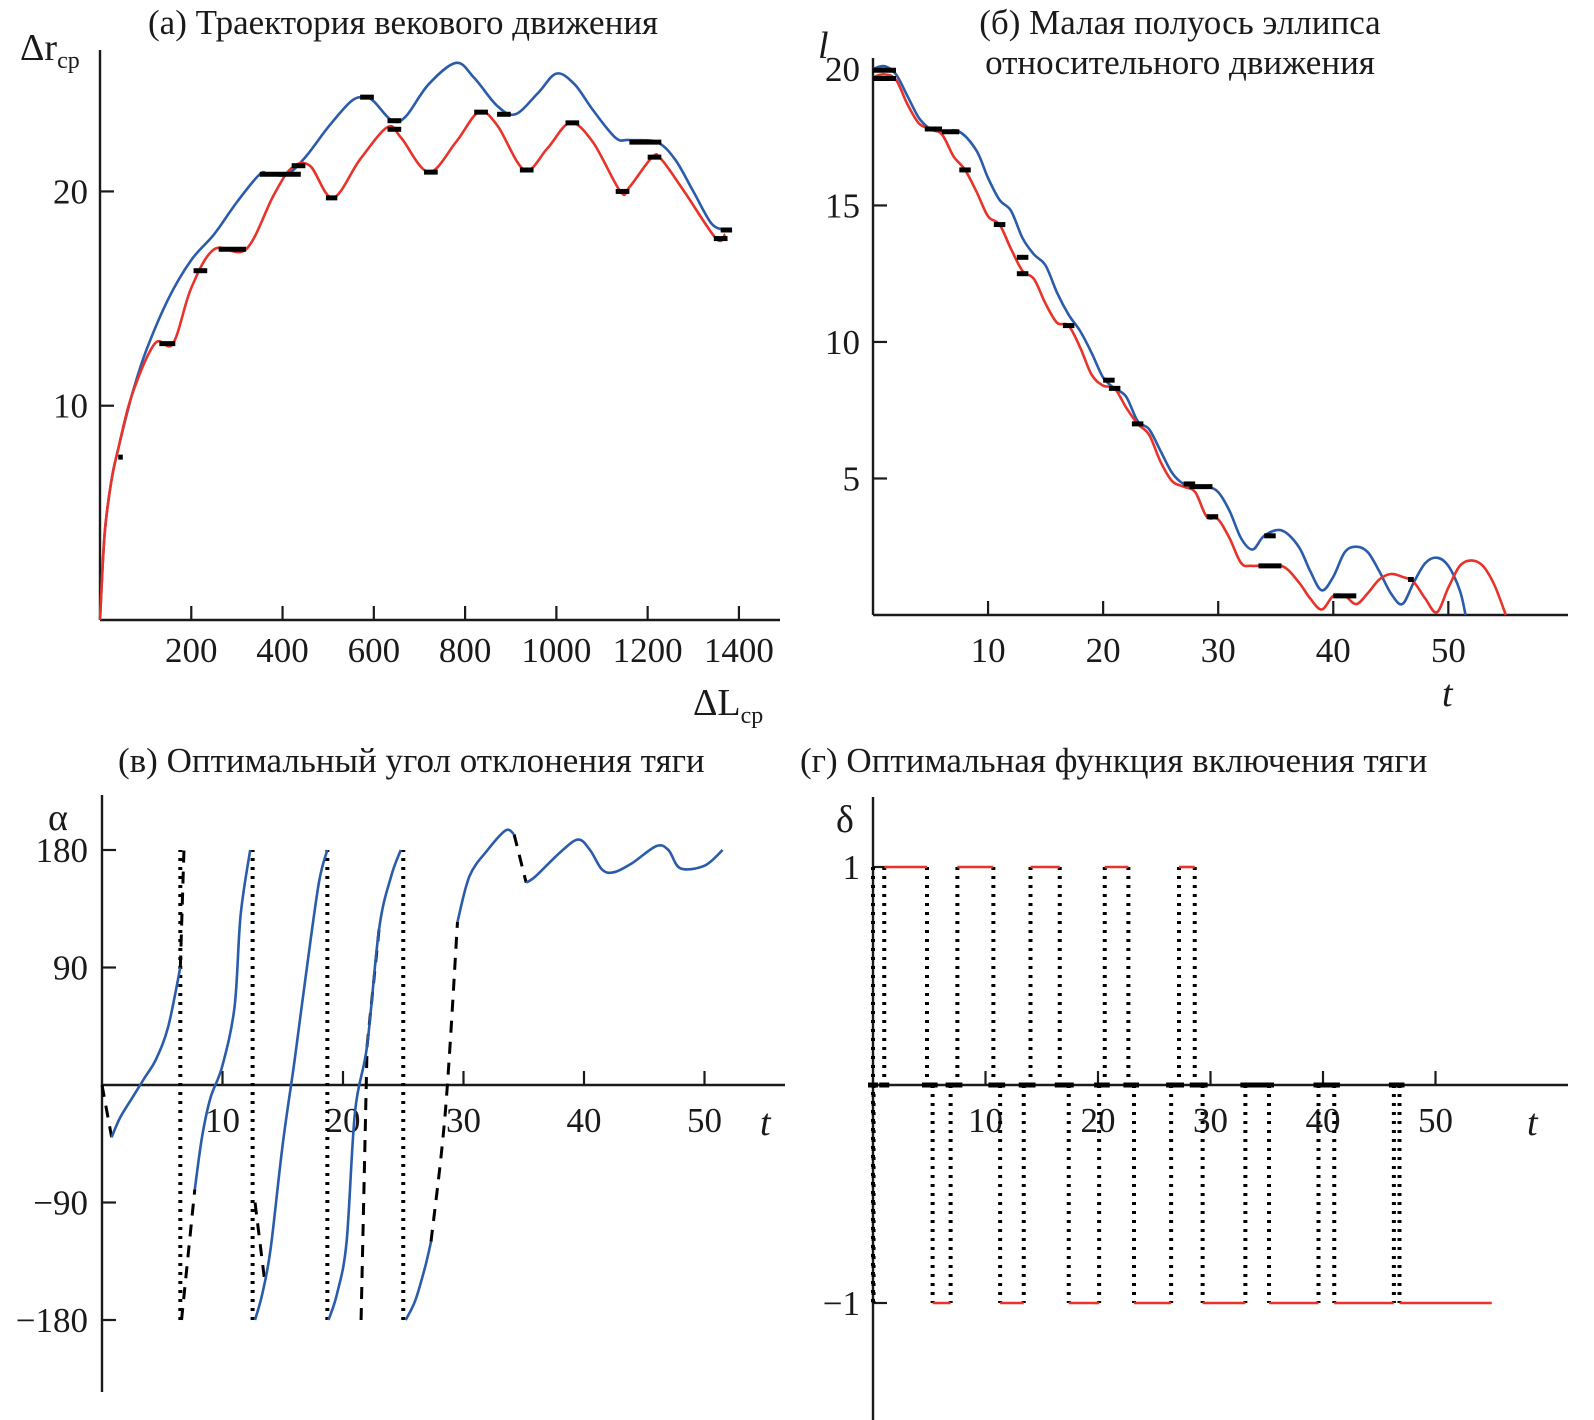 This screenshot has height=1420, width=1594. What do you see at coordinates (1218, 650) in the screenshot?
I see `panel-b-x-tick-label: 30` at bounding box center [1218, 650].